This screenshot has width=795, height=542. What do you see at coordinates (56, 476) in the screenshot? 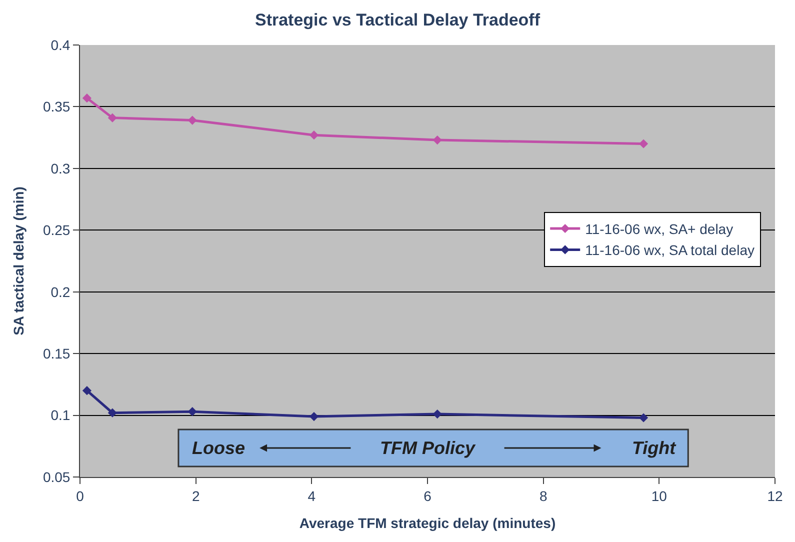
I see `y-tick-label: 0.05` at bounding box center [56, 476].